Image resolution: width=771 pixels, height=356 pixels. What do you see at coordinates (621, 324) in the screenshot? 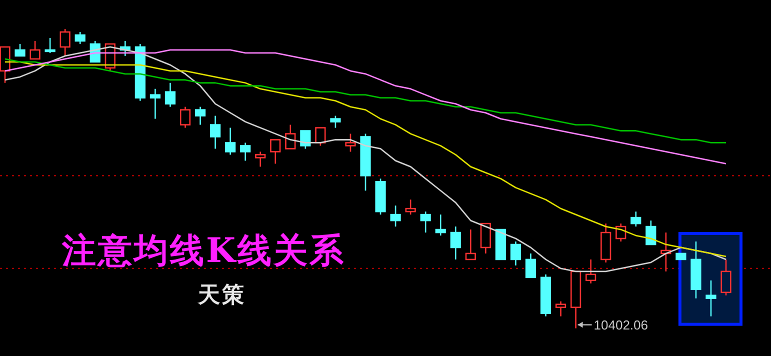
I see `annotation: 10402.06` at bounding box center [621, 324].